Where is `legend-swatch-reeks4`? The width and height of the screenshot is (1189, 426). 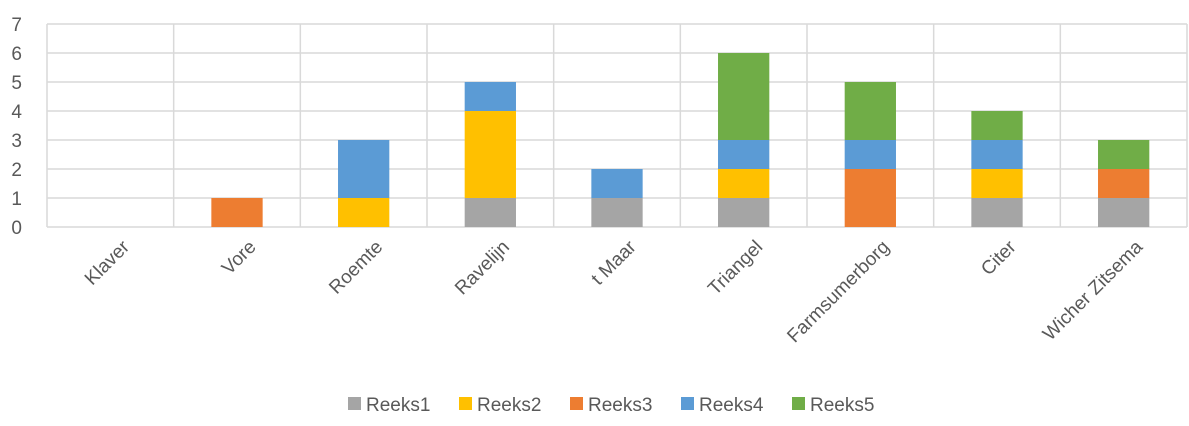
legend-swatch-reeks4 is located at coordinates (687, 403).